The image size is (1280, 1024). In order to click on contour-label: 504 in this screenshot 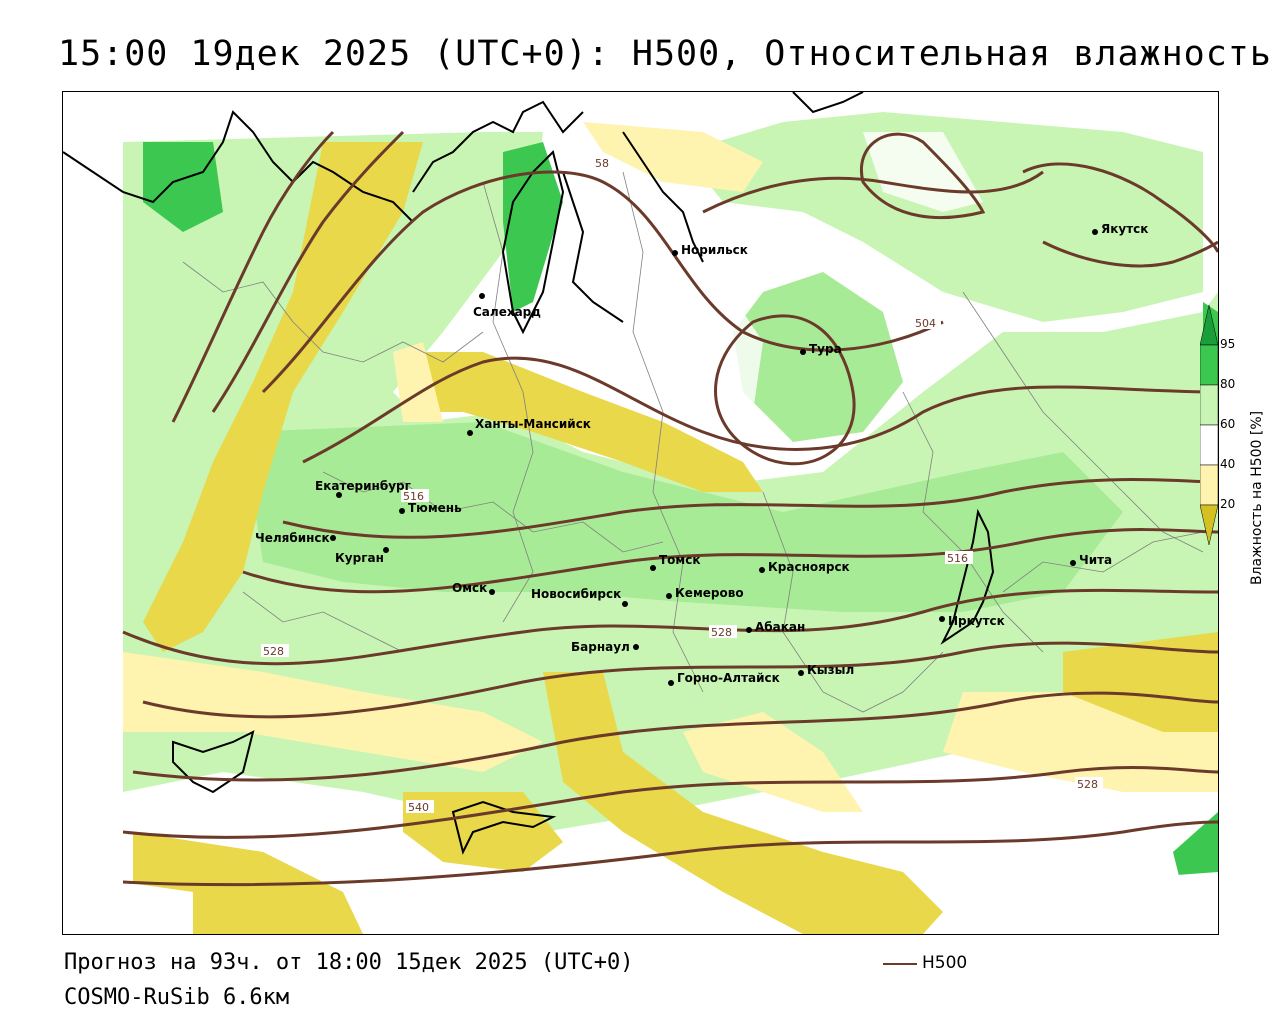, I will do `click(925, 323)`.